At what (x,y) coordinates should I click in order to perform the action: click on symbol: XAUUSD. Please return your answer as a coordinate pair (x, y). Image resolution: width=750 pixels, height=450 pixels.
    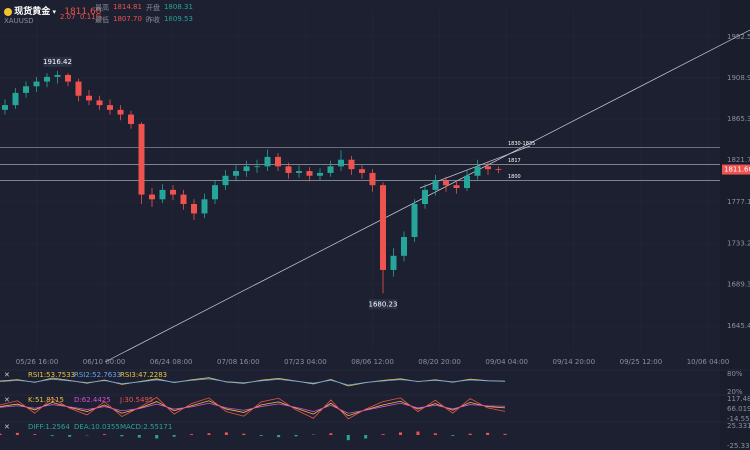
    Looking at the image, I should click on (19, 21).